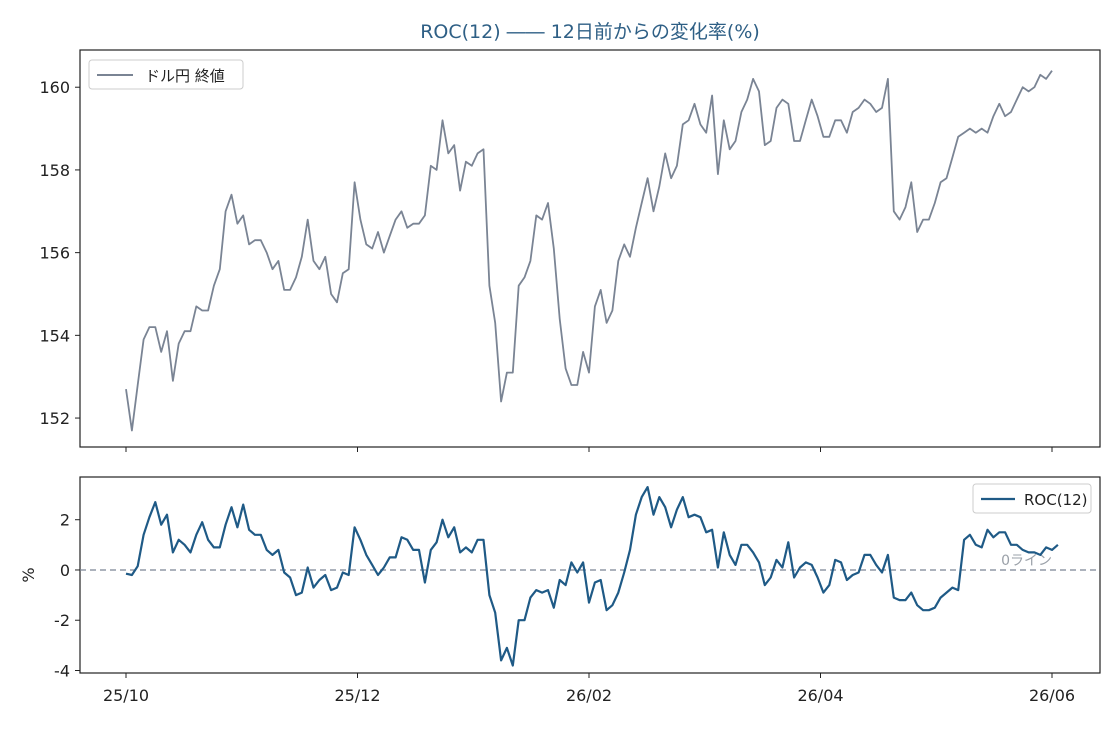 Image resolution: width=1120 pixels, height=732 pixels. I want to click on roc-y-axis-label: %, so click(28, 574).